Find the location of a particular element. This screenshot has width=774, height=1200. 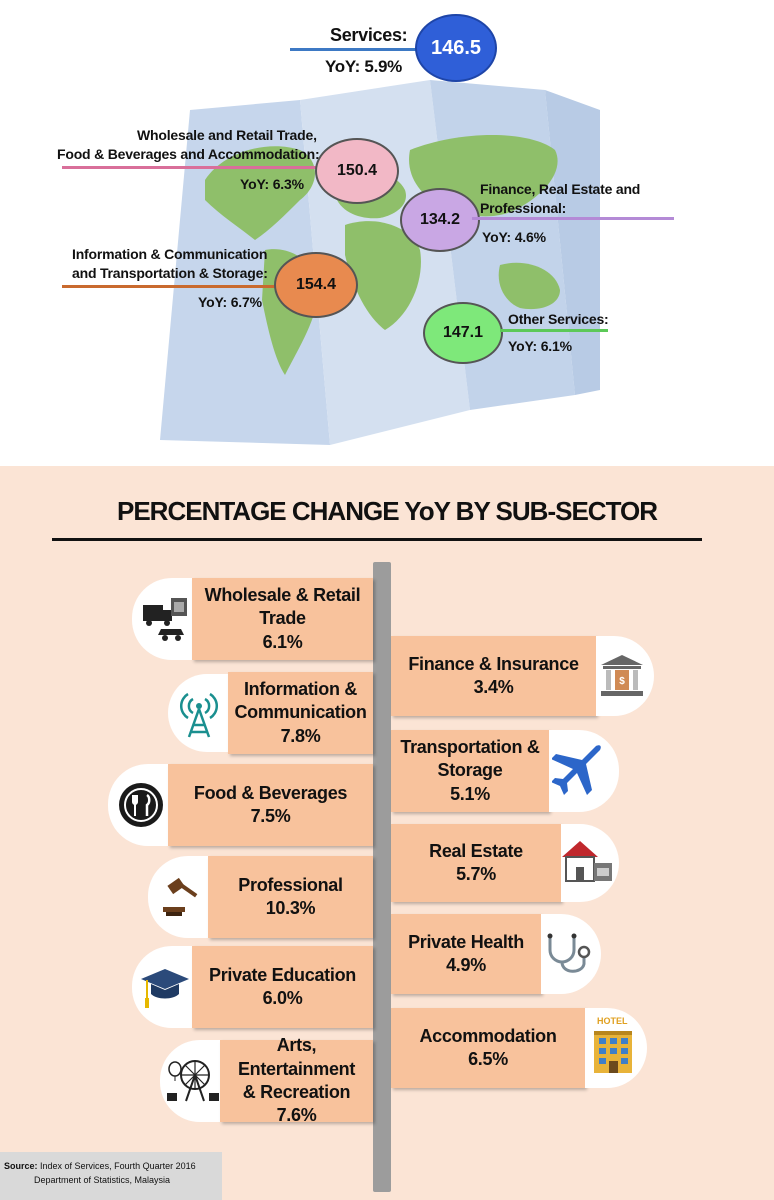

private-education-card: Private Education 6.0% is located at coordinates (282, 987).